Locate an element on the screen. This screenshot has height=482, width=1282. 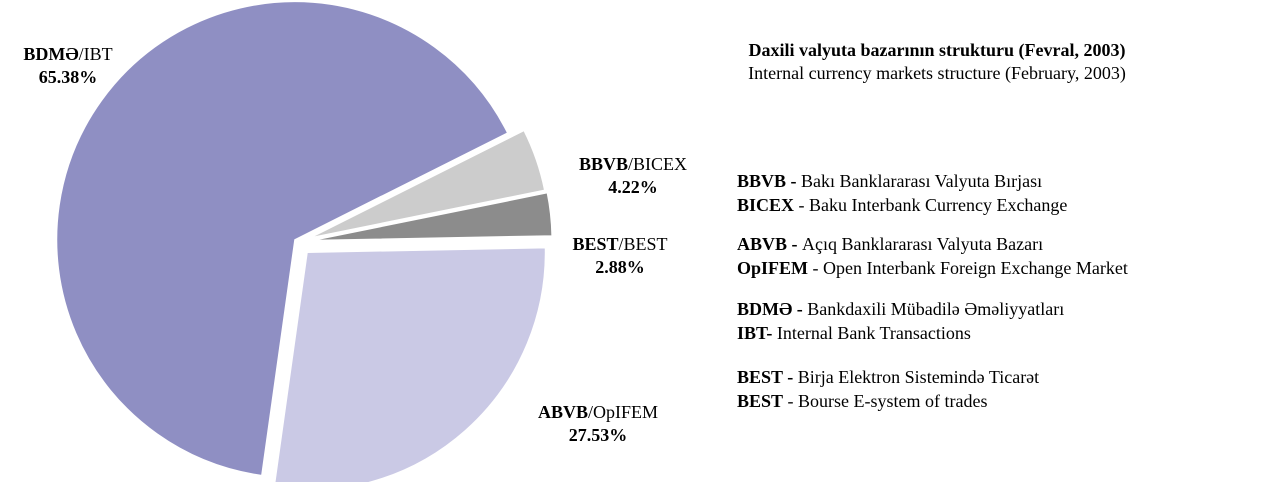
legend-text: - Open Interbank Foreign Exchange Market is located at coordinates (970, 268).